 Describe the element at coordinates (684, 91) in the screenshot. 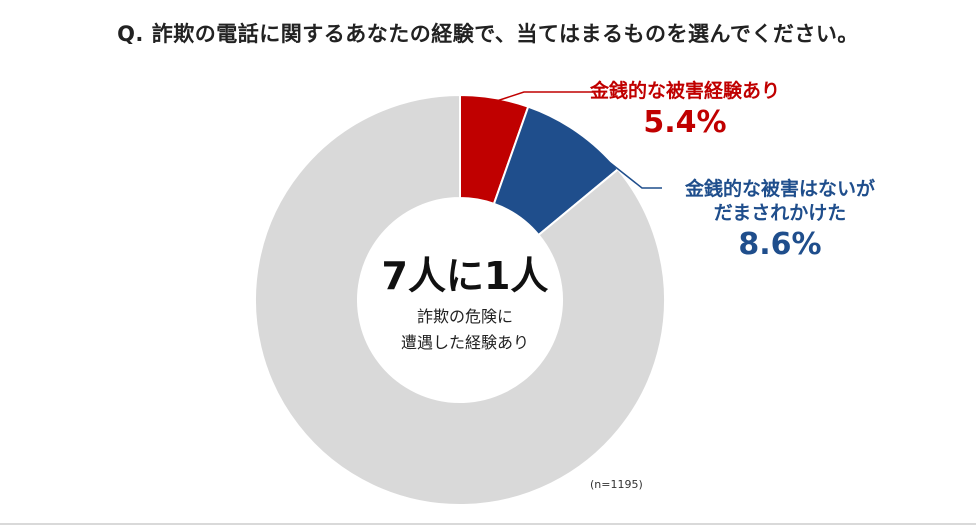

I see `slice-label-text: 金銭的な被害経験あり` at that location.